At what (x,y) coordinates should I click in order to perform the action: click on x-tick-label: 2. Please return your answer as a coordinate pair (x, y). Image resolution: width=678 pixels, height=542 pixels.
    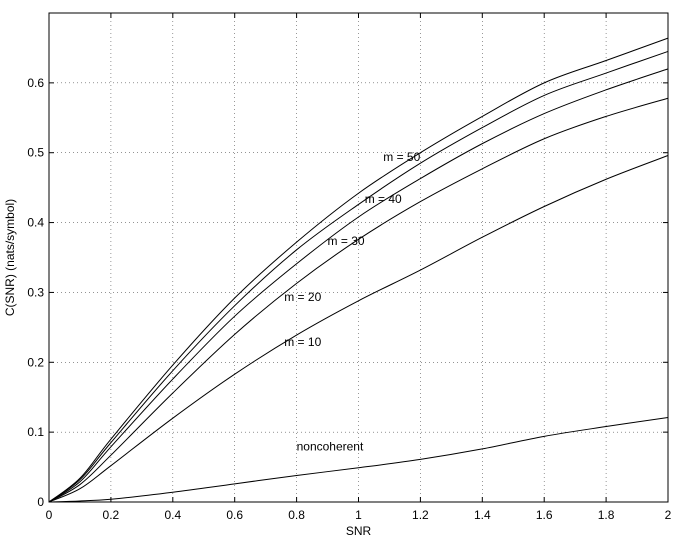
    Looking at the image, I should click on (668, 515).